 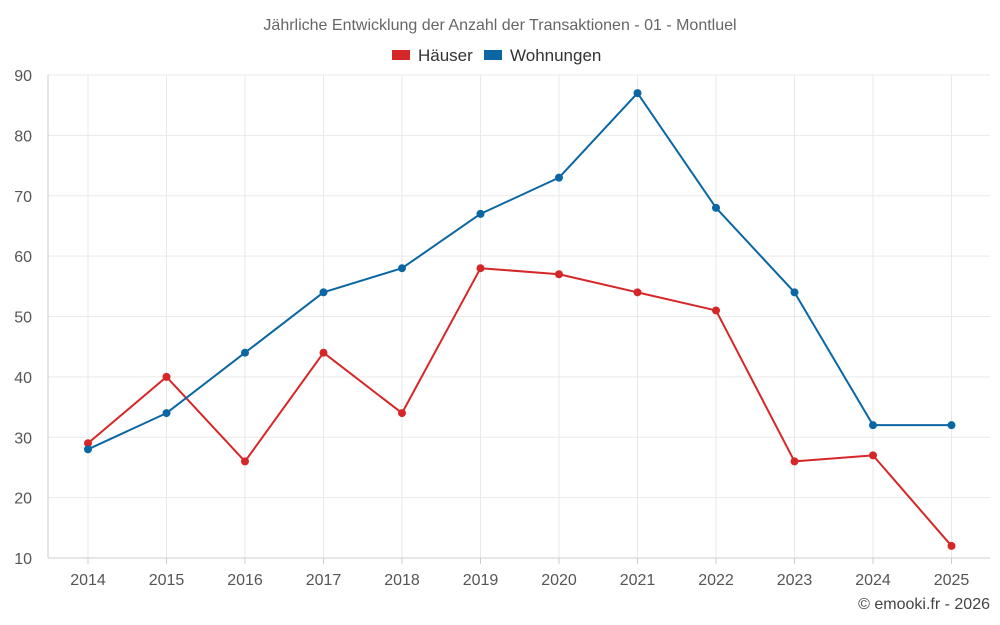 What do you see at coordinates (555, 55) in the screenshot?
I see `legend-label-wohnungen: Wohnungen` at bounding box center [555, 55].